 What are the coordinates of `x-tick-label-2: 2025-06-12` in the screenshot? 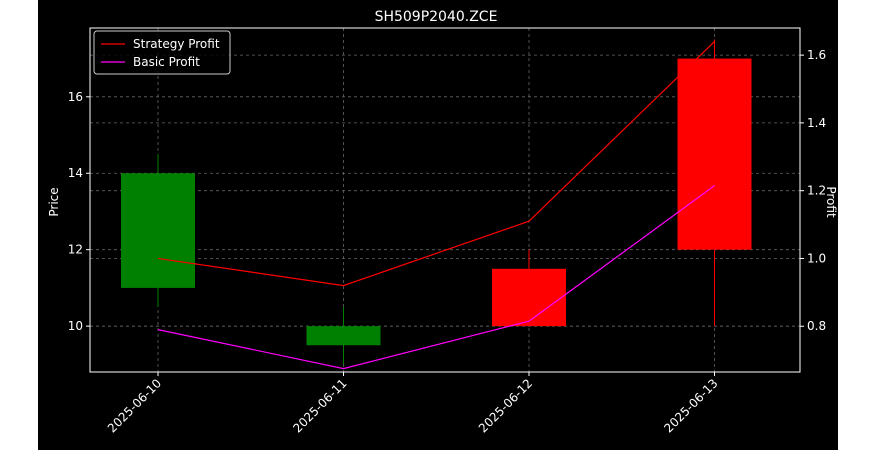 It's located at (505, 405).